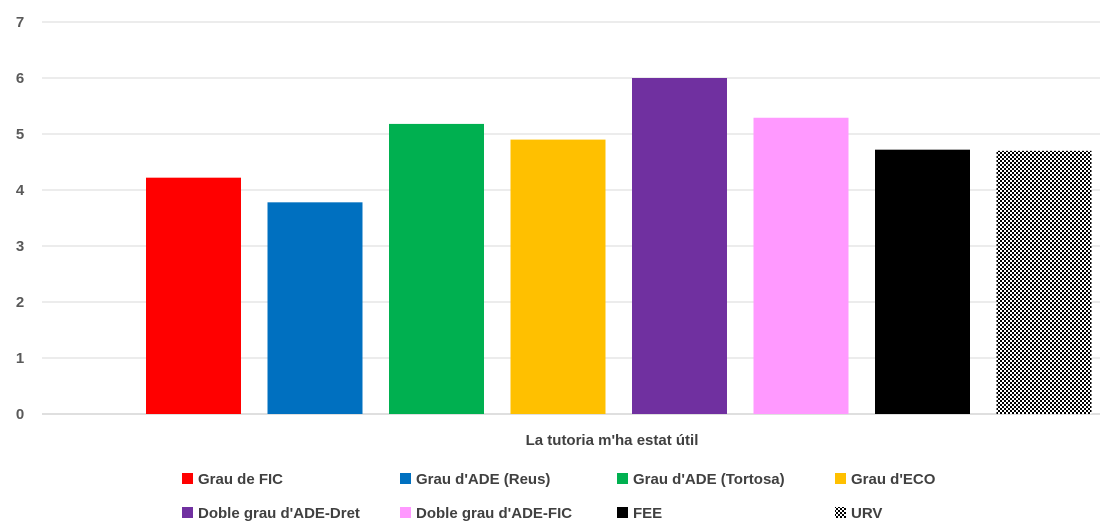 The image size is (1115, 528). What do you see at coordinates (240, 479) in the screenshot?
I see `legend-label: Grau de FIC` at bounding box center [240, 479].